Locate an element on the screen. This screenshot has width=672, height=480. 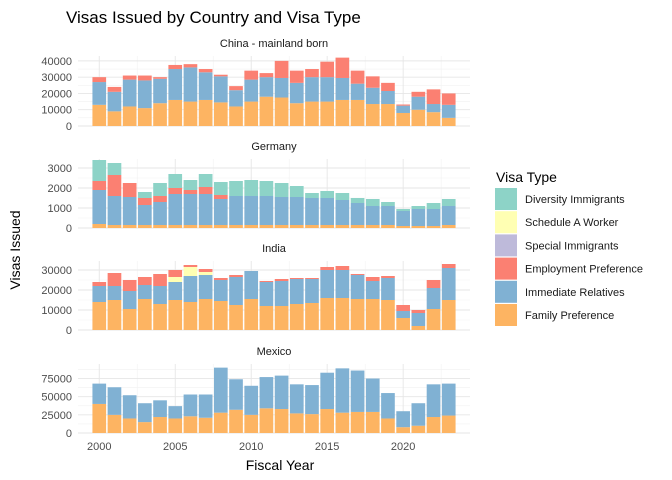
y-tick-label: 3000 is located at coordinates (60, 169).